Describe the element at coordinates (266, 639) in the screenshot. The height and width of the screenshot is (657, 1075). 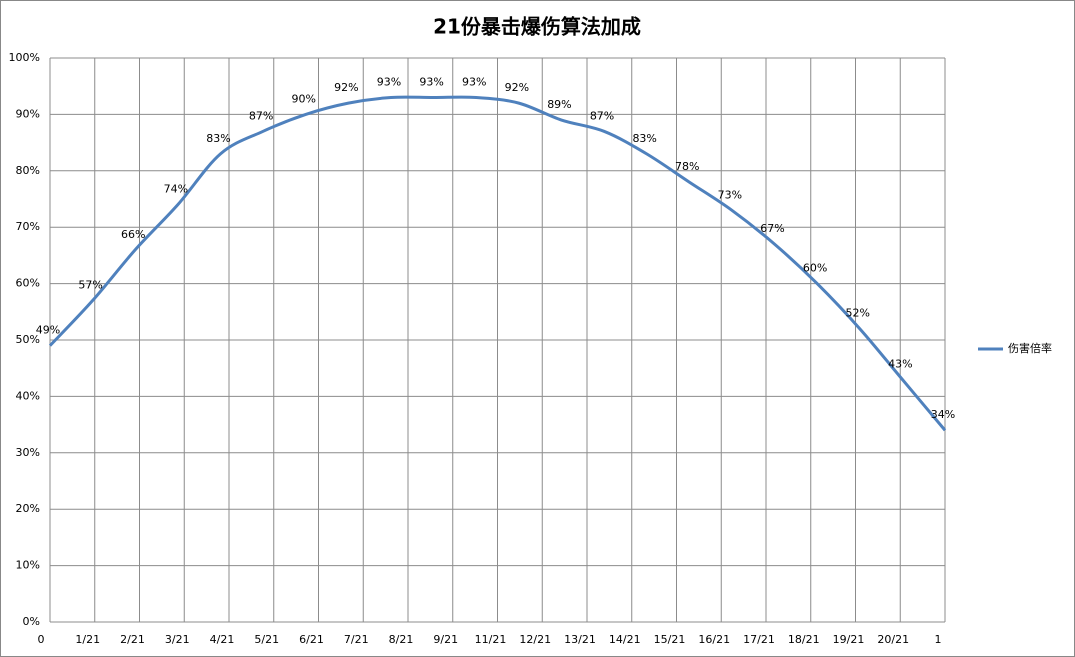
I see `x-tick-label: 5/21` at that location.